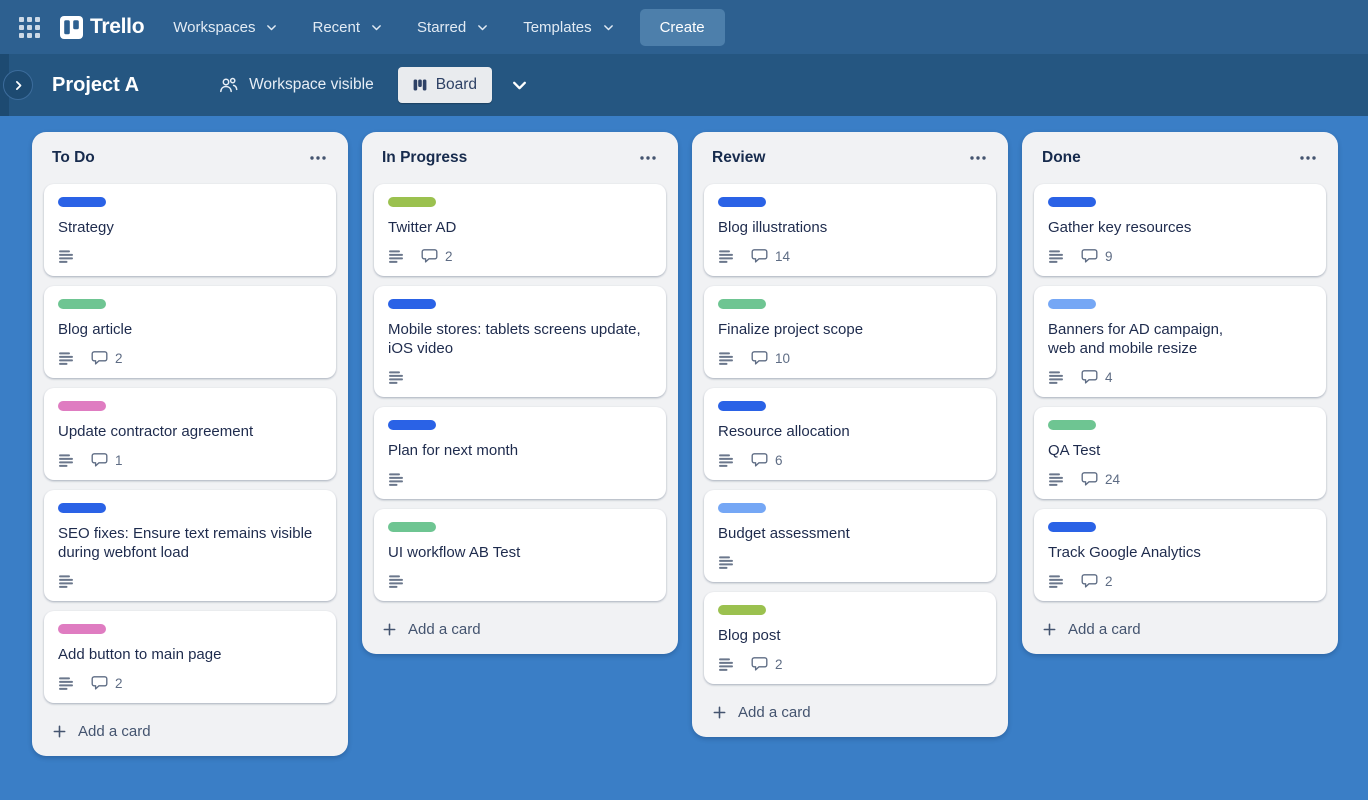 Image resolution: width=1368 pixels, height=800 pixels. What do you see at coordinates (442, 27) in the screenshot?
I see `nav-item-label: Starred` at bounding box center [442, 27].